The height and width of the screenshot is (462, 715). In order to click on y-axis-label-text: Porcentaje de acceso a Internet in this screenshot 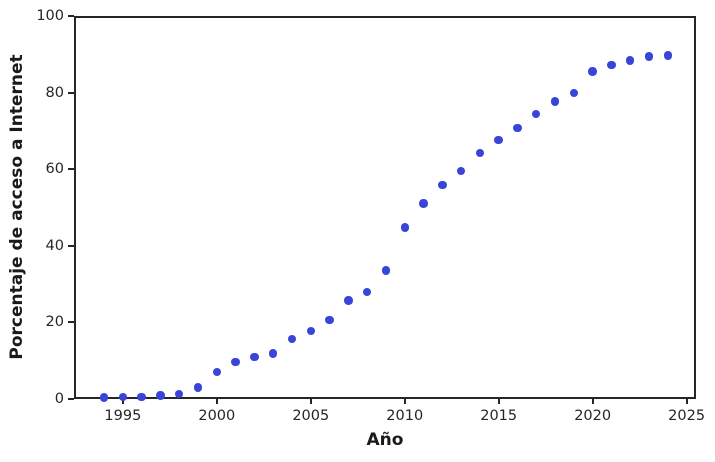, I will do `click(17, 207)`.